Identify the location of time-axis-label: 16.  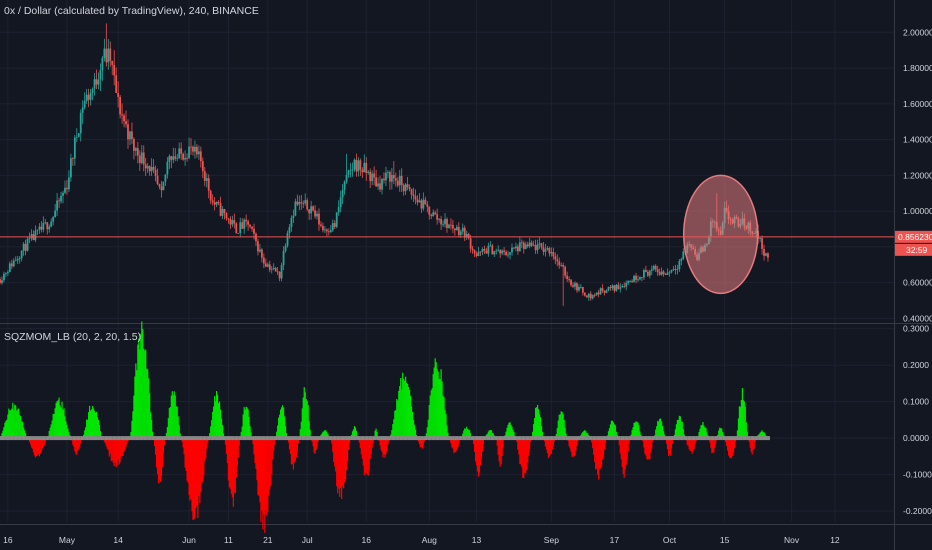
(367, 540).